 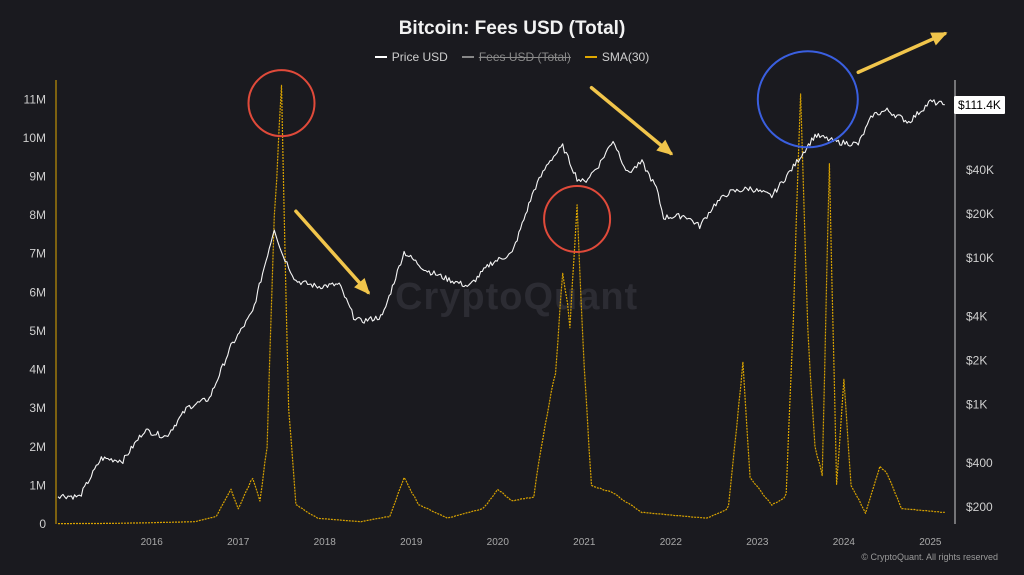 I want to click on y2-tick-label: $1K, so click(x=976, y=405).